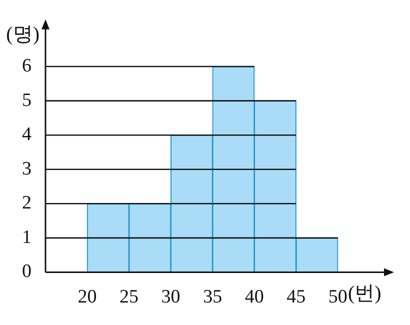 The image size is (410, 325). I want to click on y-tick-label: 3, so click(27, 169).